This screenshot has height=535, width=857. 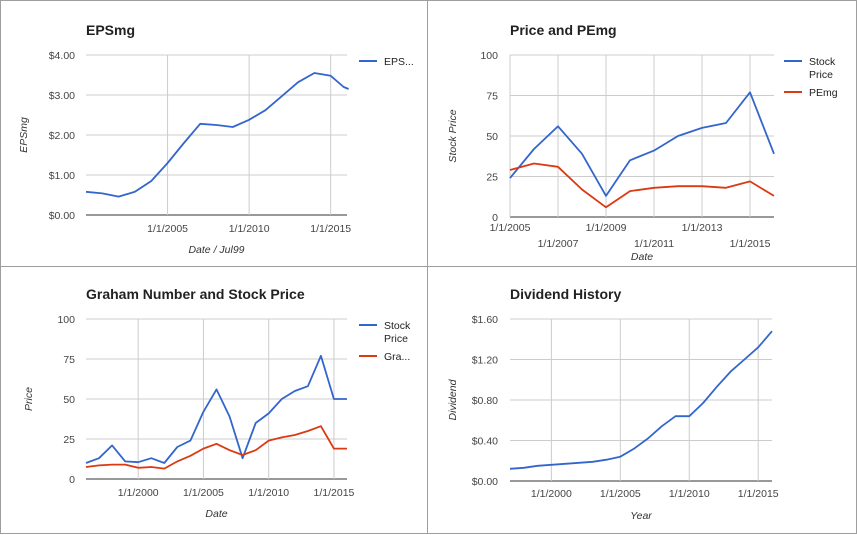 I want to click on y-axis-label: Stock Price, so click(x=453, y=135).